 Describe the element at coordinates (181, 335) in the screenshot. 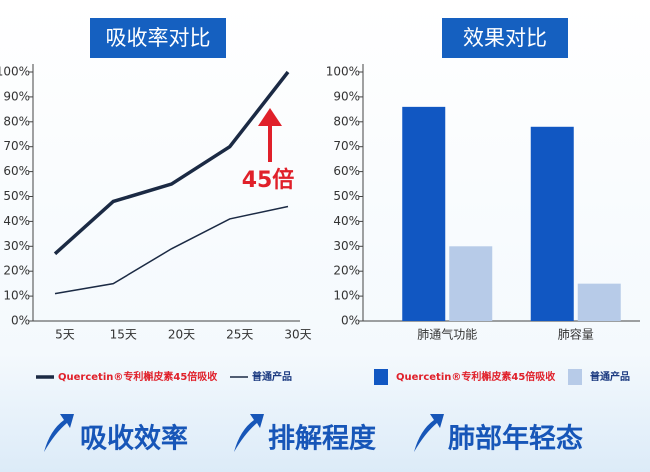

I see `x-tick-label: 20天` at that location.